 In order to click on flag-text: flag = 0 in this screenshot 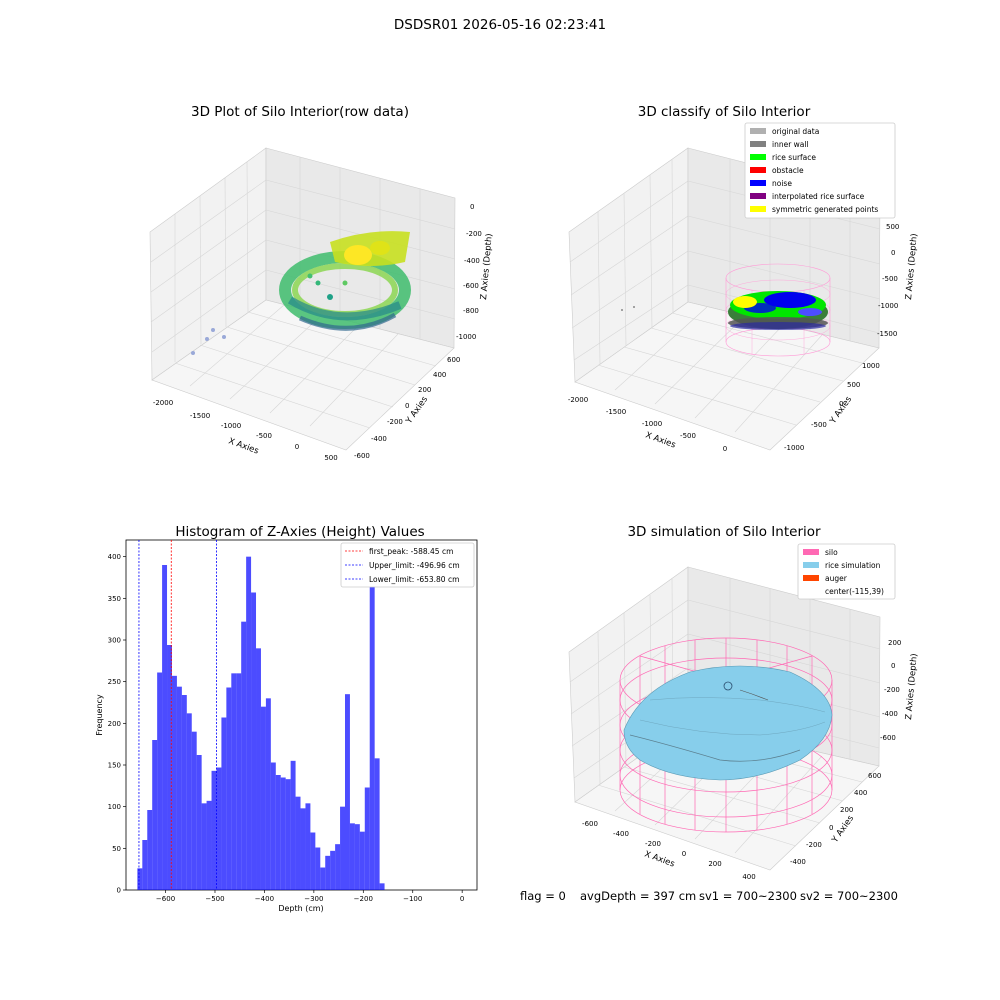, I will do `click(543, 896)`.